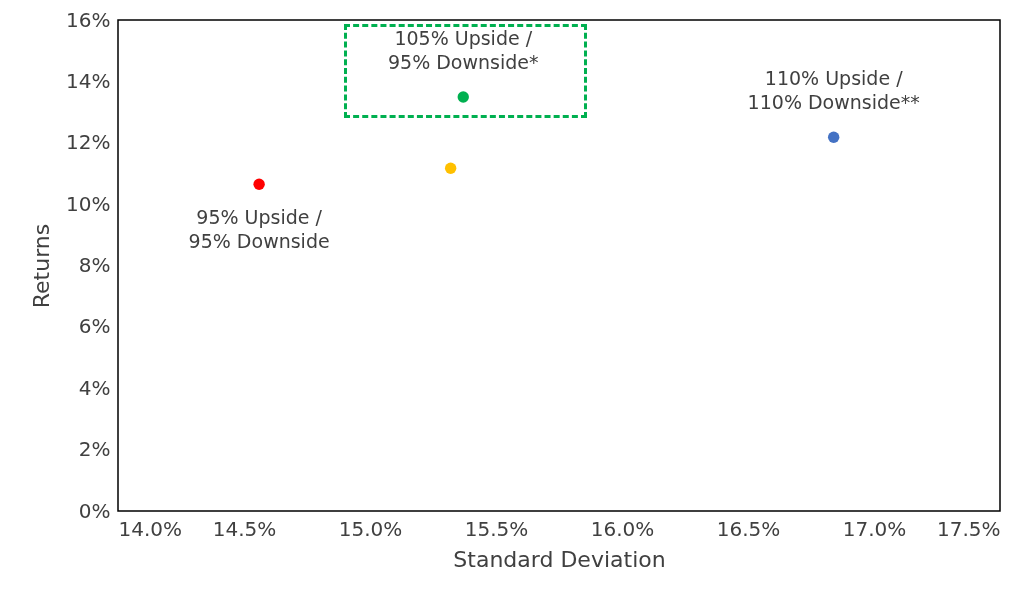  What do you see at coordinates (370, 528) in the screenshot?
I see `x-tick-label: 15.0%` at bounding box center [370, 528].